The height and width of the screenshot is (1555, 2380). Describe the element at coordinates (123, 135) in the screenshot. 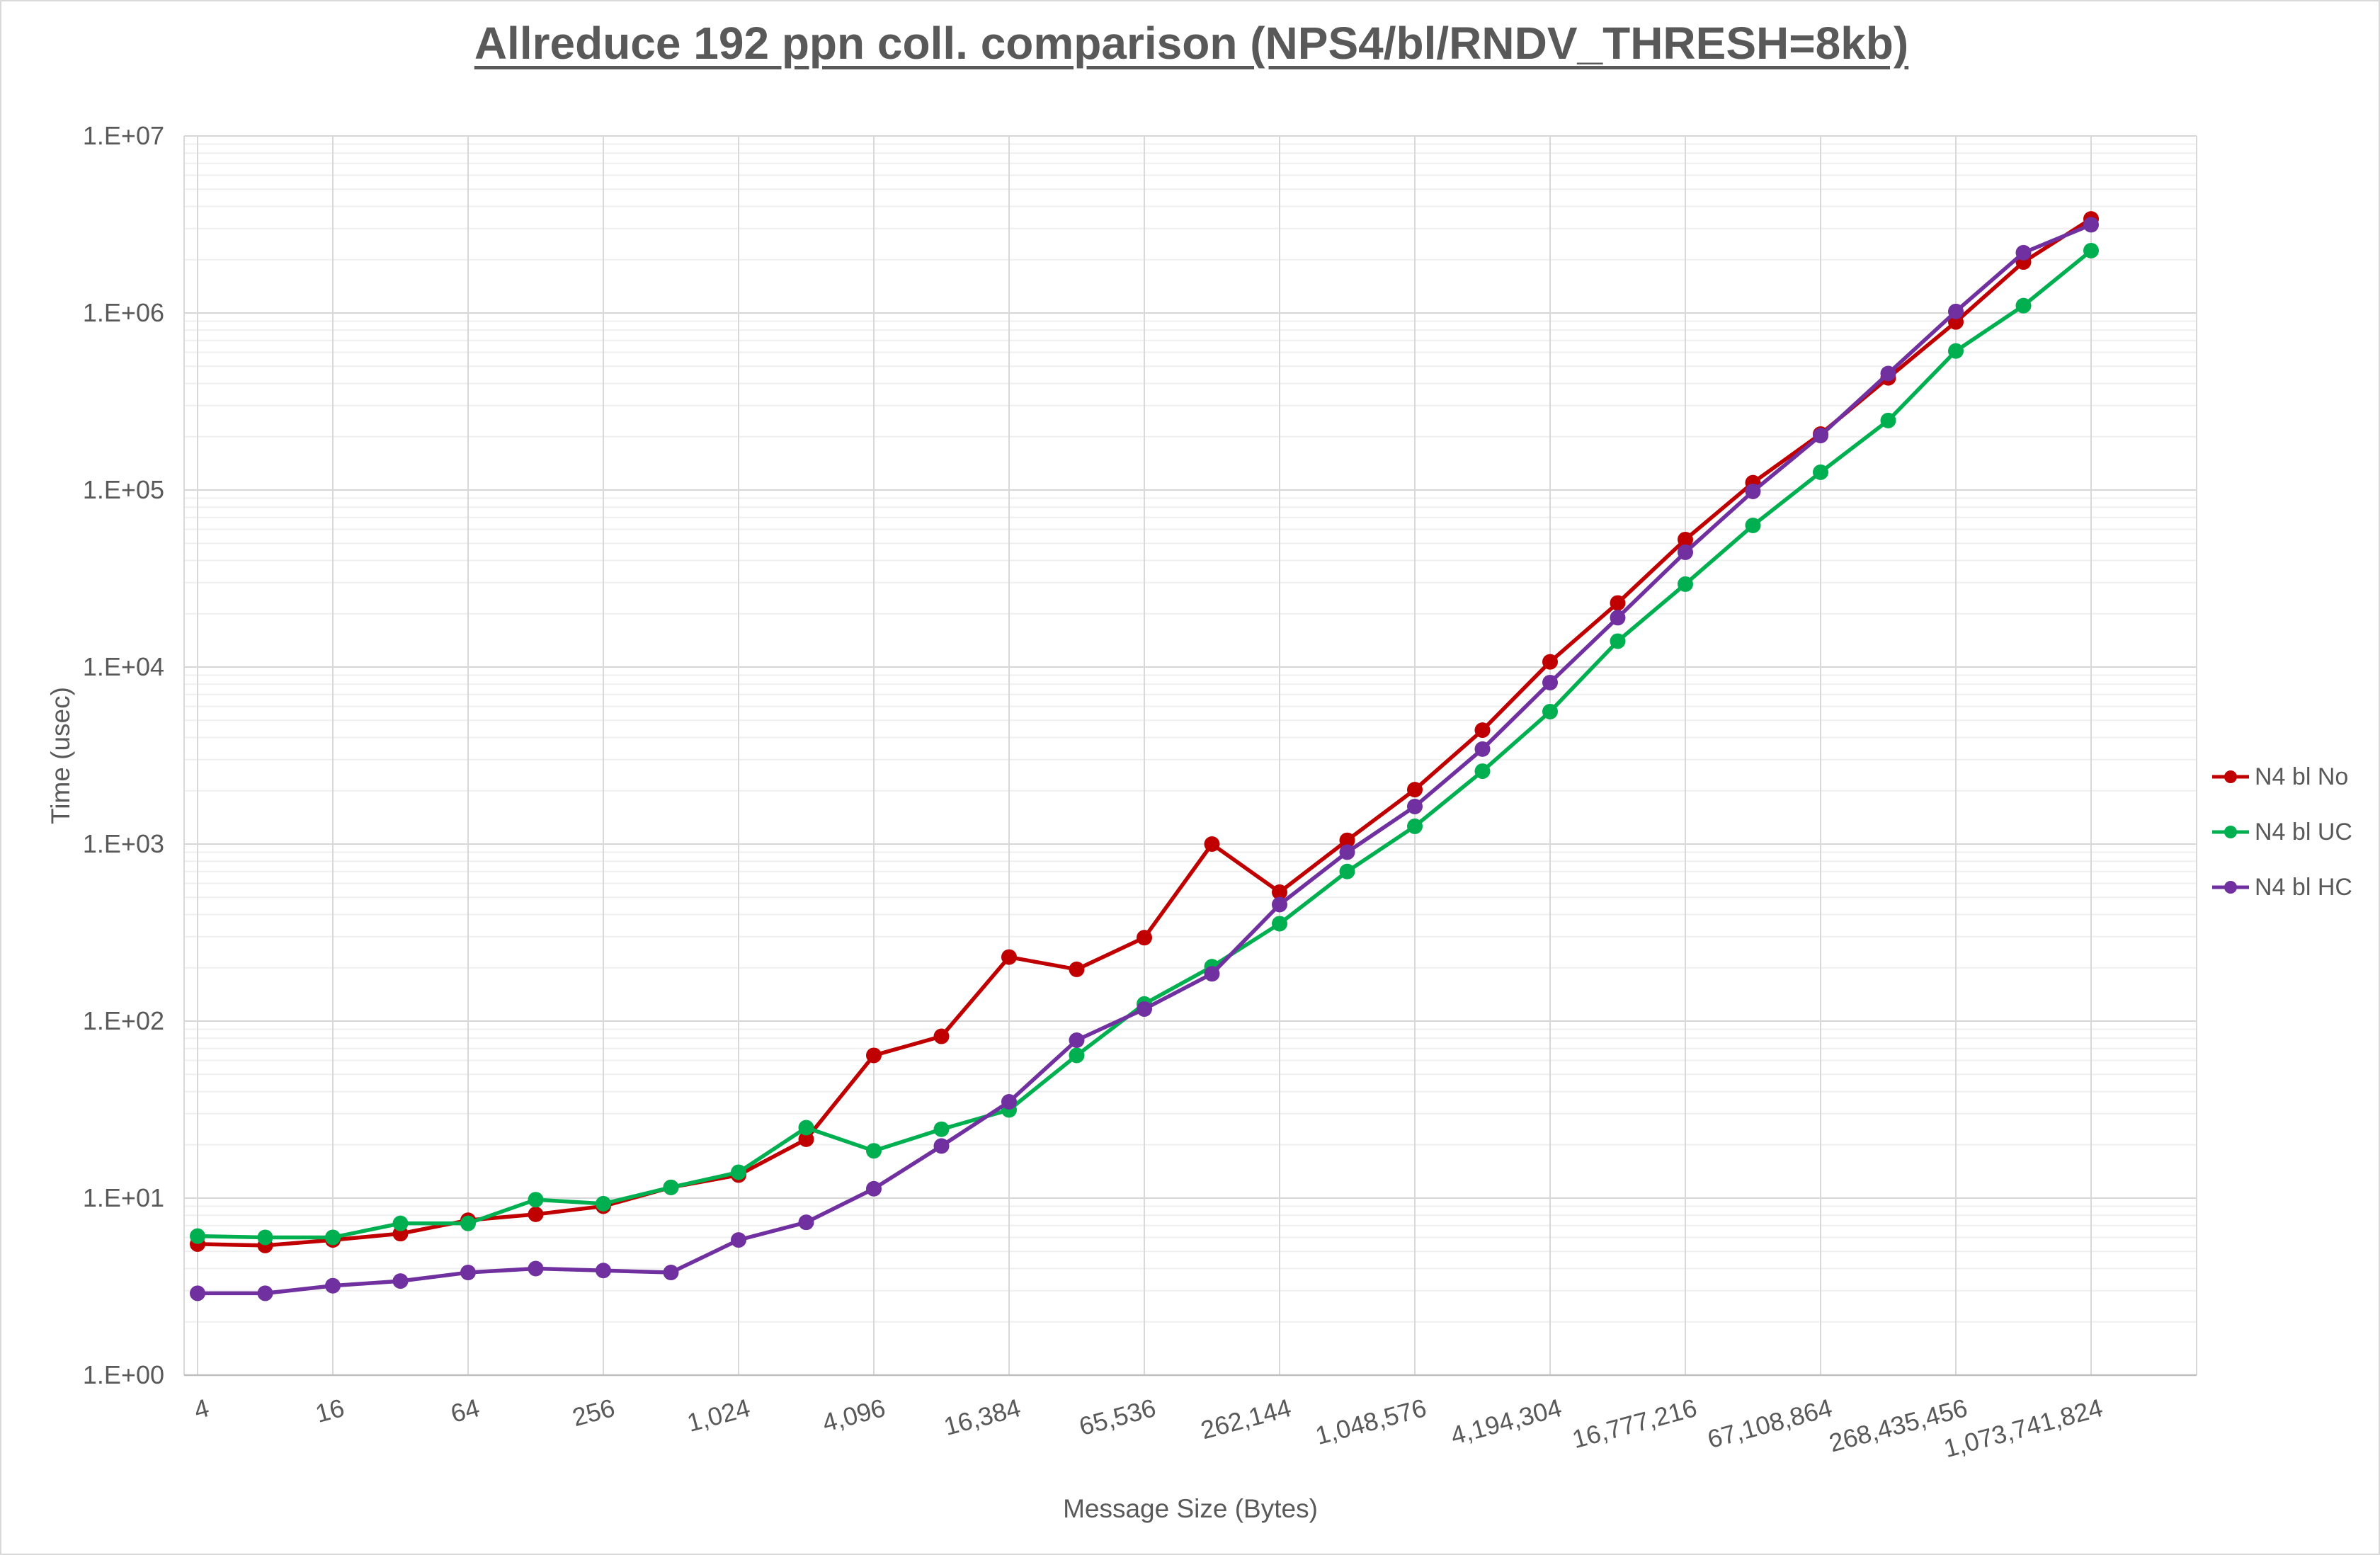

I see `y-tick-label: 1.E+07` at that location.